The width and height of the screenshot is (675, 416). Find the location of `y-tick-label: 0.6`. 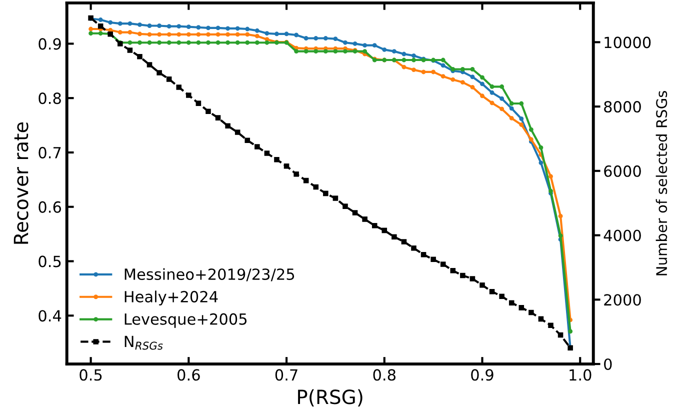

y-tick-label: 0.6 is located at coordinates (49, 207).